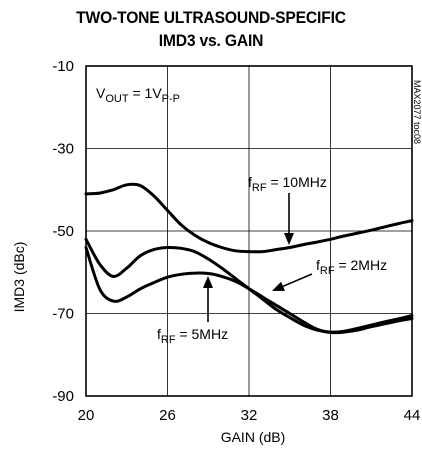  Describe the element at coordinates (63, 396) in the screenshot. I see `y-tick-label: -90` at that location.